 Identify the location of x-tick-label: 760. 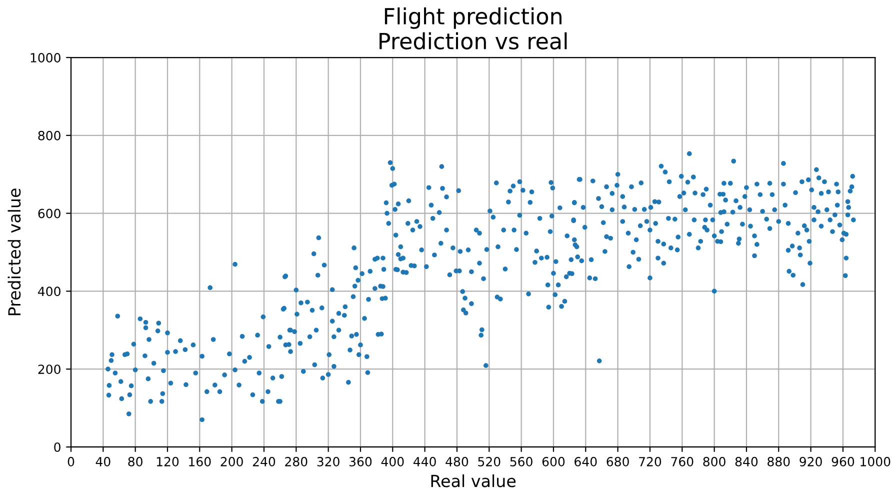
(682, 461).